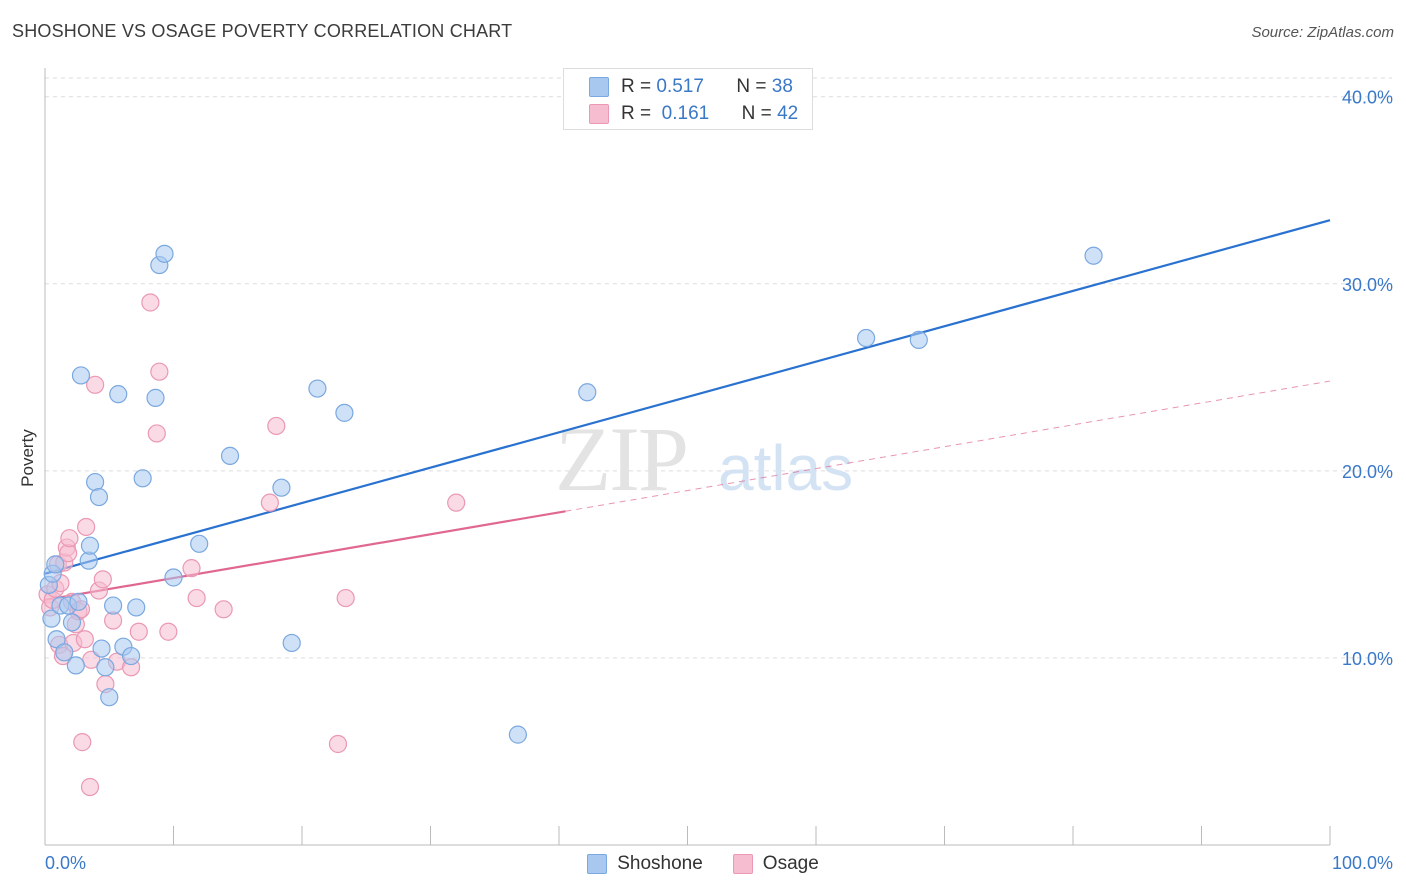 This screenshot has width=1406, height=892. What do you see at coordinates (1367, 472) in the screenshot?
I see `y-tick-label: 20.0%` at bounding box center [1367, 472].